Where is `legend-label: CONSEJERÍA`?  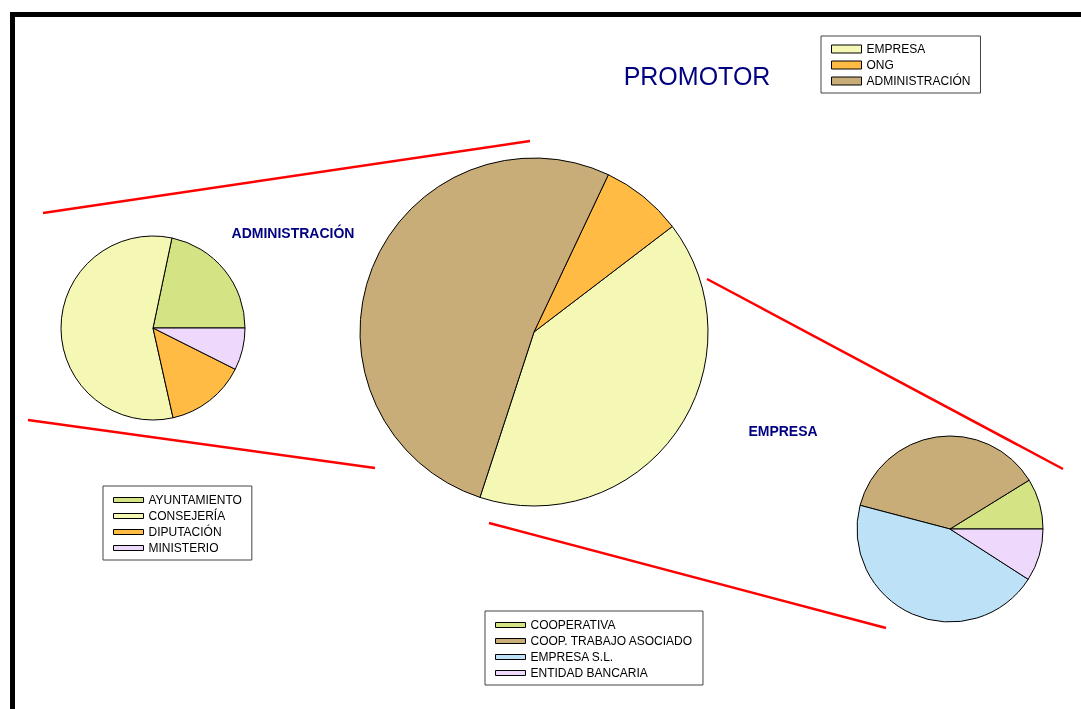 legend-label: CONSEJERÍA is located at coordinates (187, 515).